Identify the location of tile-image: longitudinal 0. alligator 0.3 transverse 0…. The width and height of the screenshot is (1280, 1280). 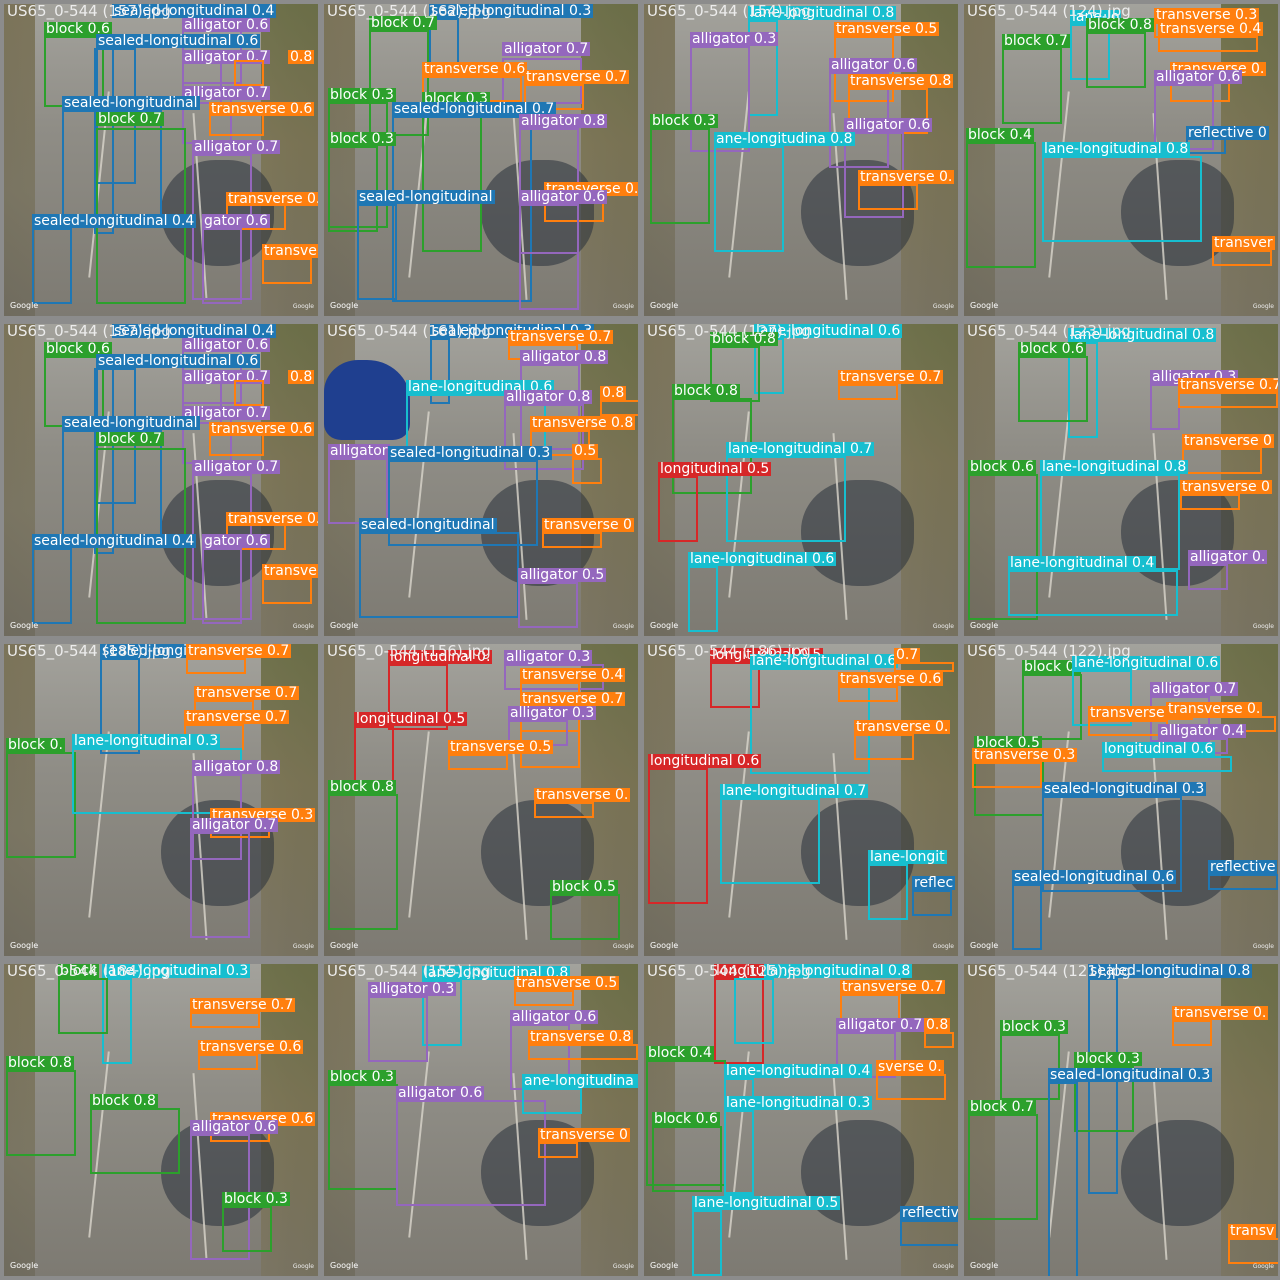
(481, 800).